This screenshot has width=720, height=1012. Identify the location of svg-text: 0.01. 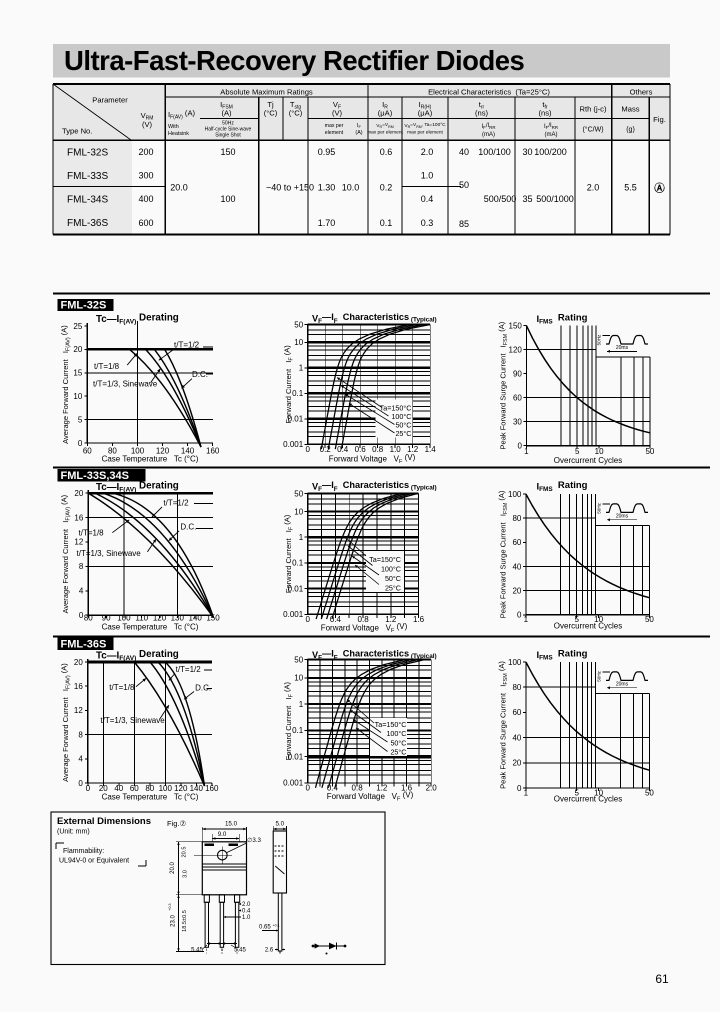
(296, 419).